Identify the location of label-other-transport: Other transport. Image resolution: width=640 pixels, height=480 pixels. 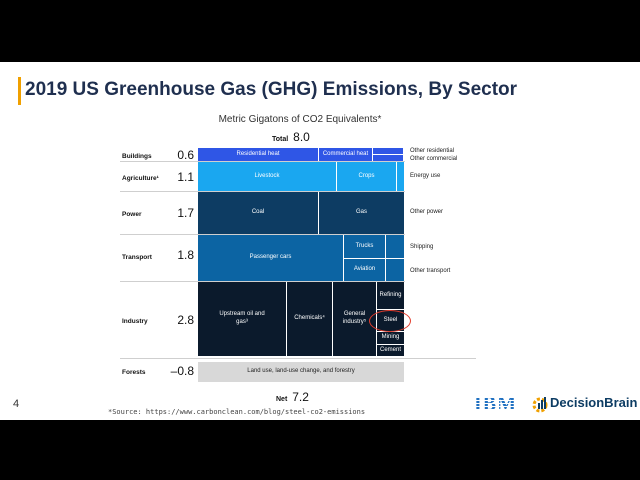
(430, 271).